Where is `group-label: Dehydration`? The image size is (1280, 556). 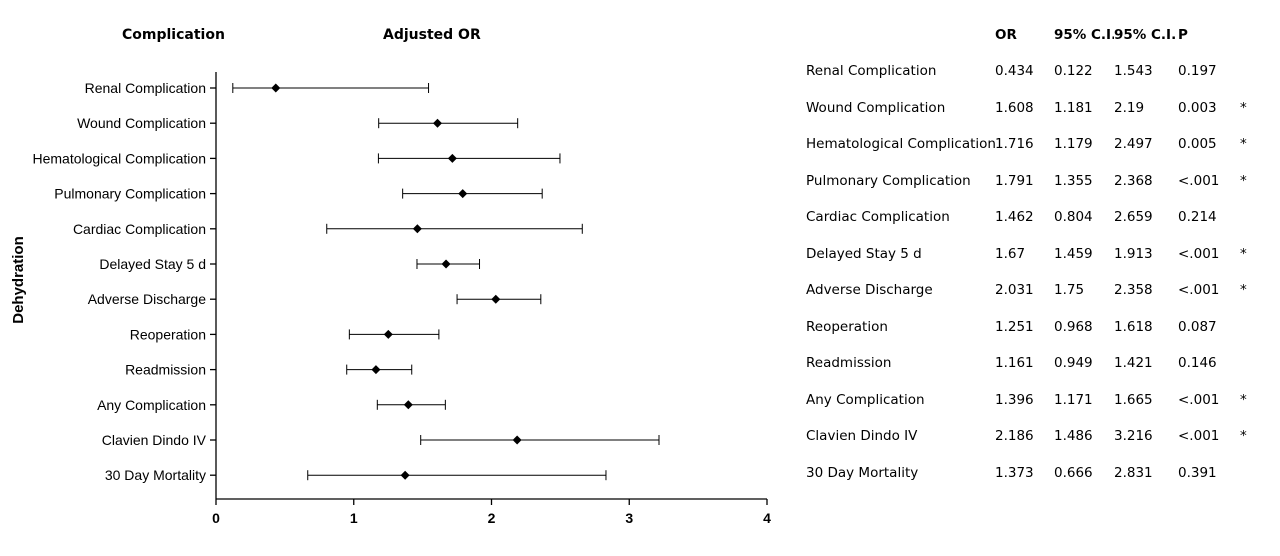 group-label: Dehydration is located at coordinates (18, 280).